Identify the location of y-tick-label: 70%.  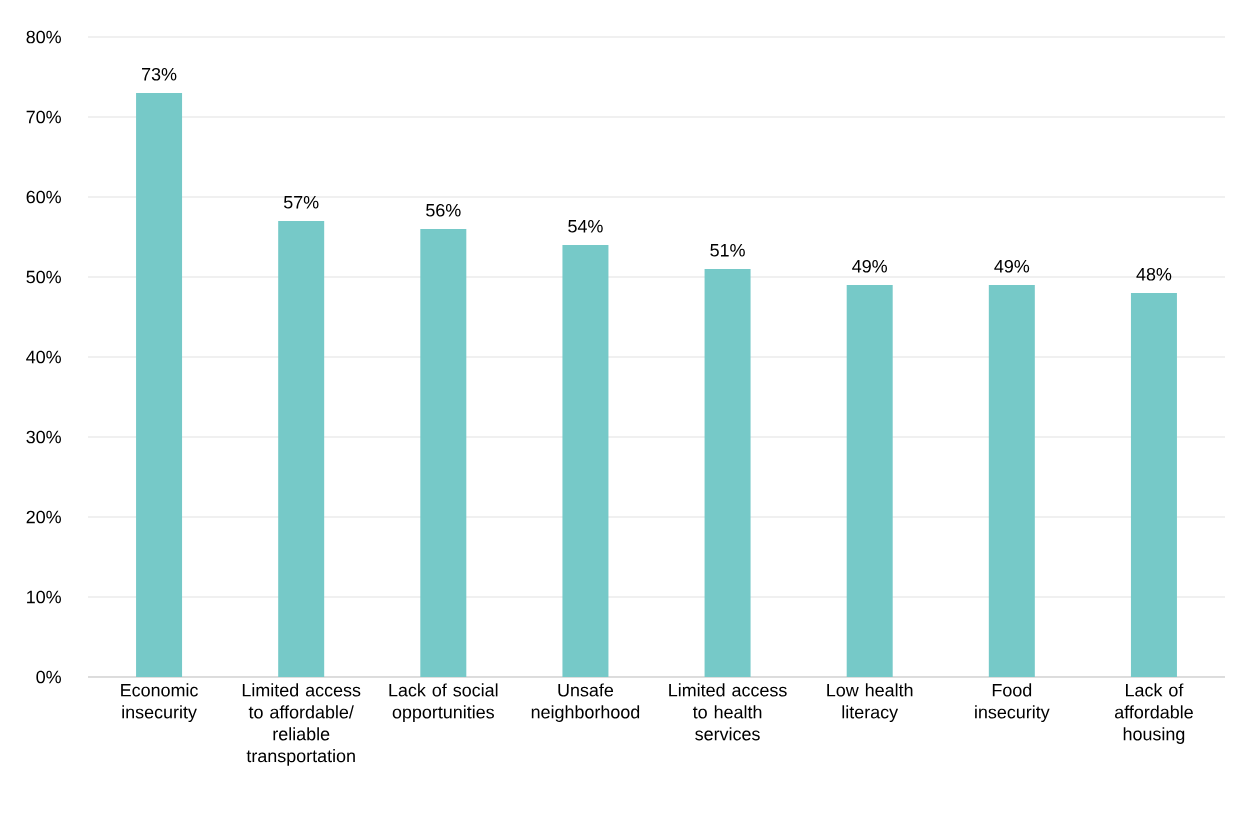
(43, 117).